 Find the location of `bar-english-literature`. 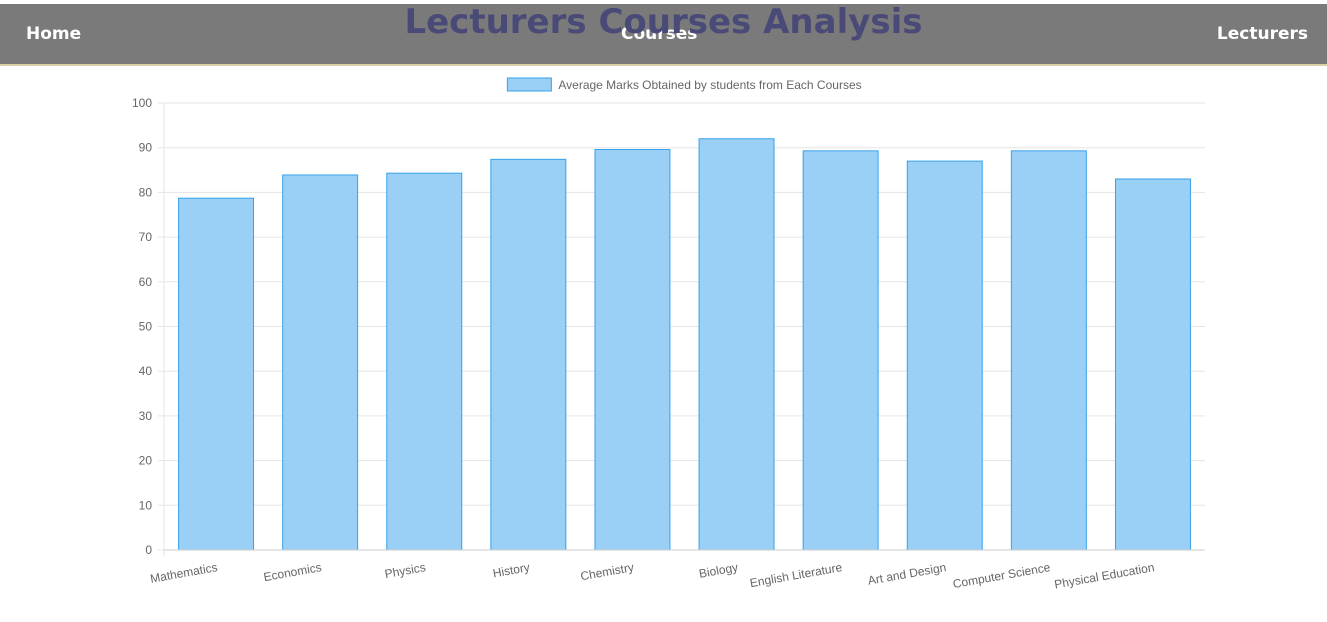

bar-english-literature is located at coordinates (840, 350).